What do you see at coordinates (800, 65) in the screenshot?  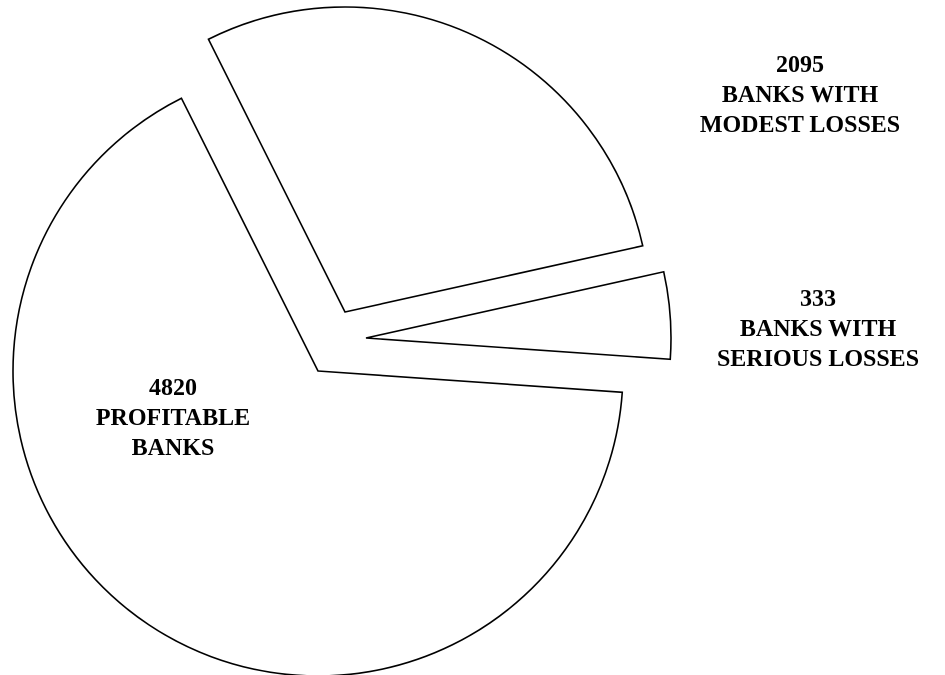 I see `data-label-value: 2095` at bounding box center [800, 65].